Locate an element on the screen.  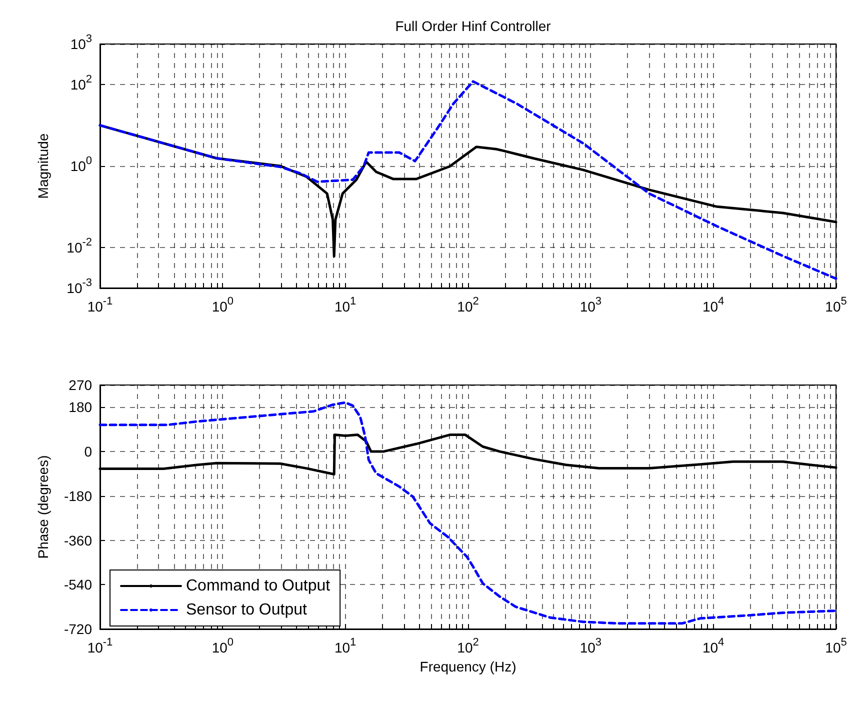
y-tick-label: -180 is located at coordinates (78, 496).